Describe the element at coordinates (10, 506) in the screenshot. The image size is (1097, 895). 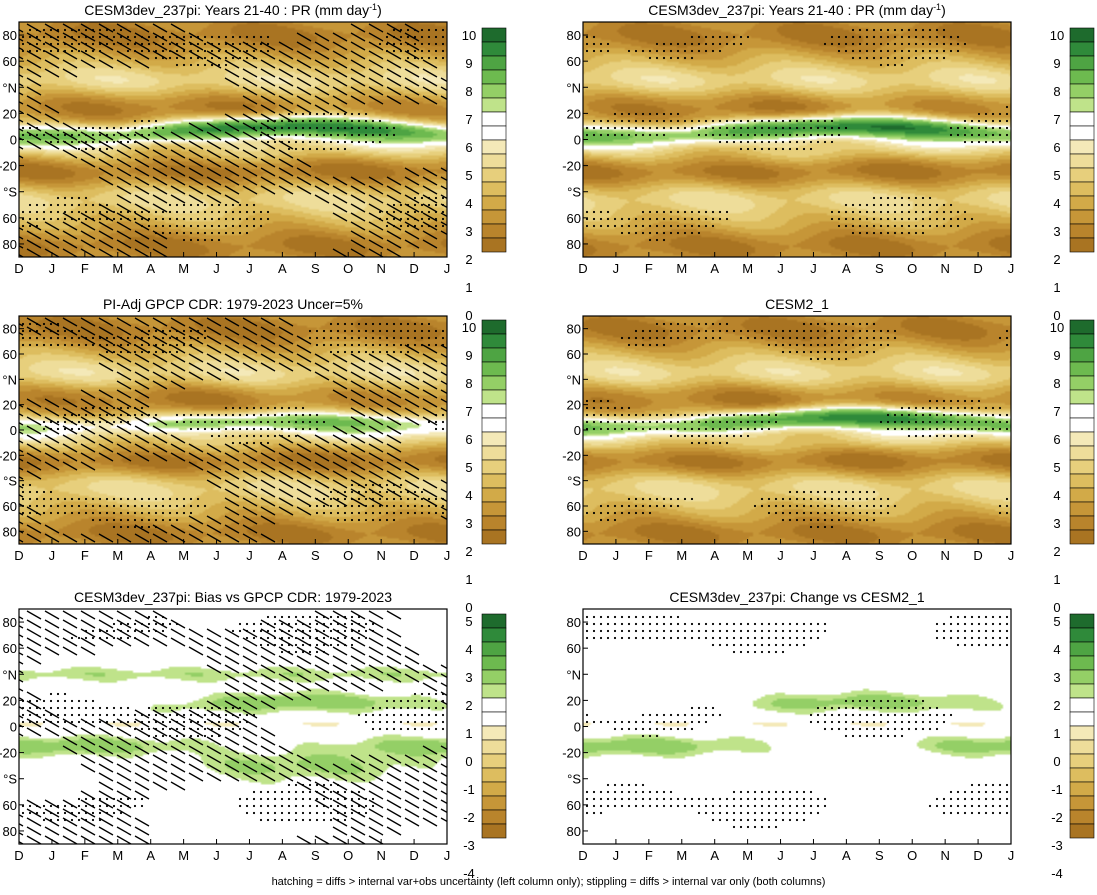
I see `y-tick-label: 60` at that location.